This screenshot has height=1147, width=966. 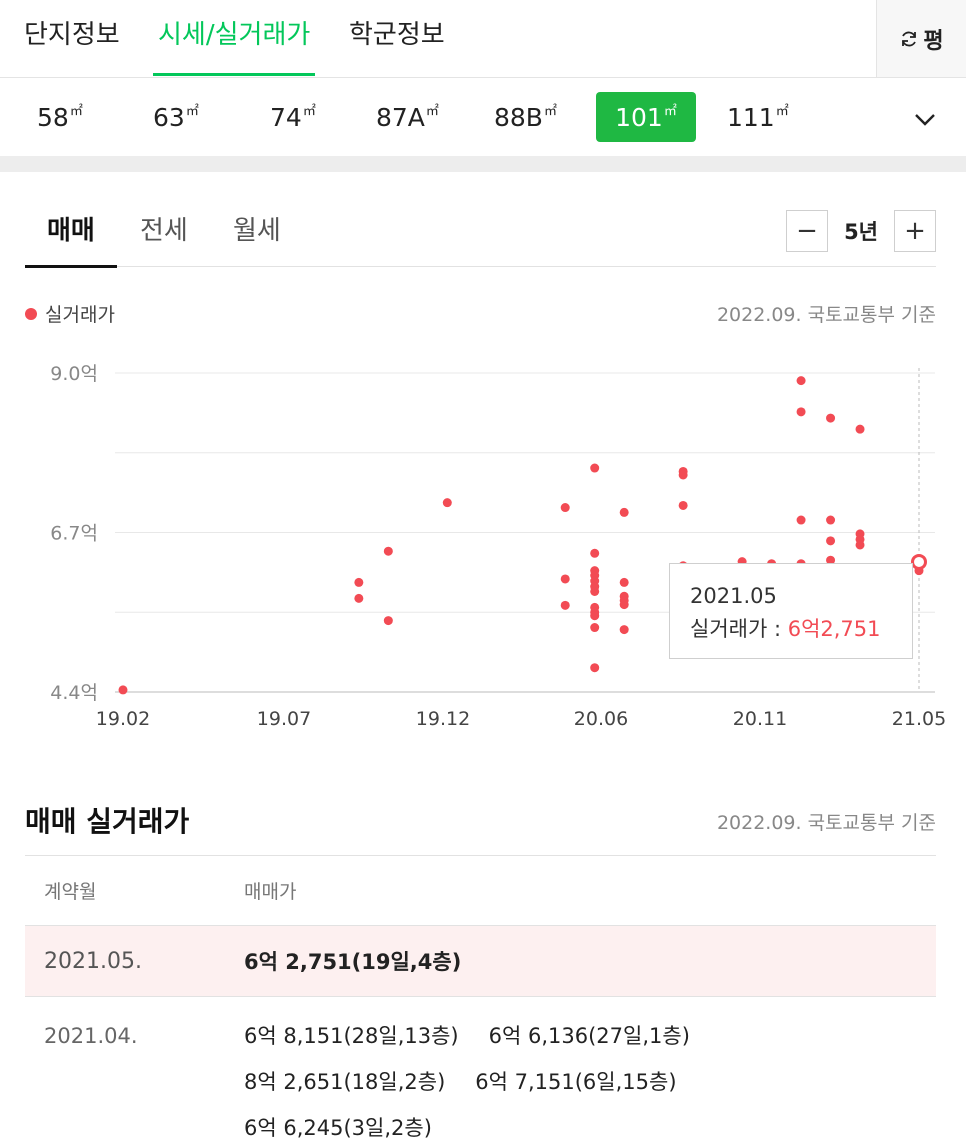 What do you see at coordinates (807, 231) in the screenshot?
I see `period-minus-button: −` at bounding box center [807, 231].